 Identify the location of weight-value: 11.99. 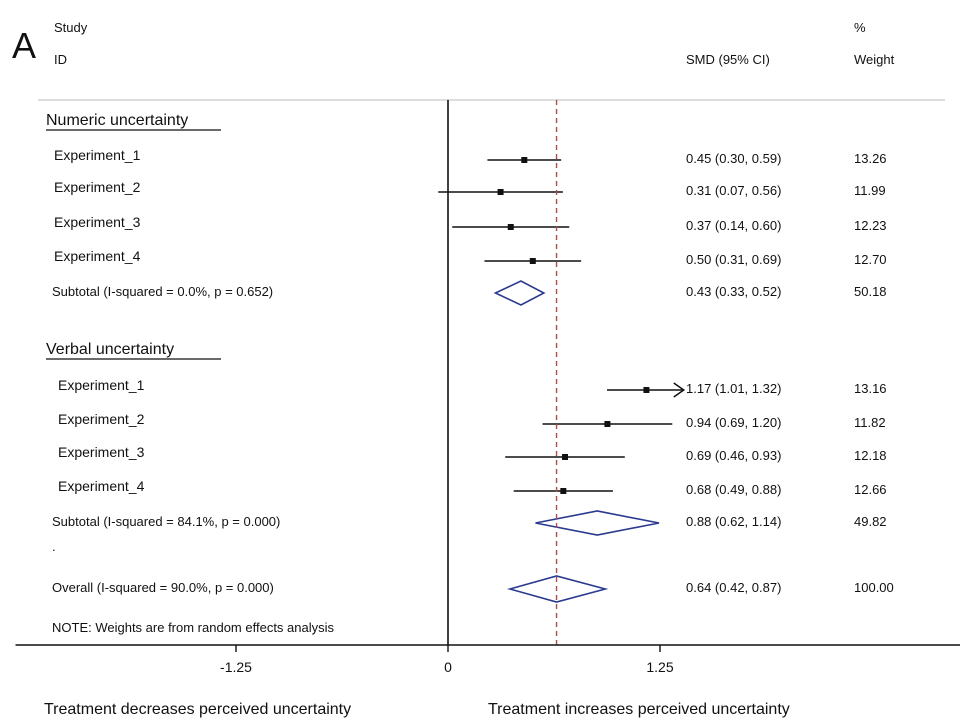
(870, 190).